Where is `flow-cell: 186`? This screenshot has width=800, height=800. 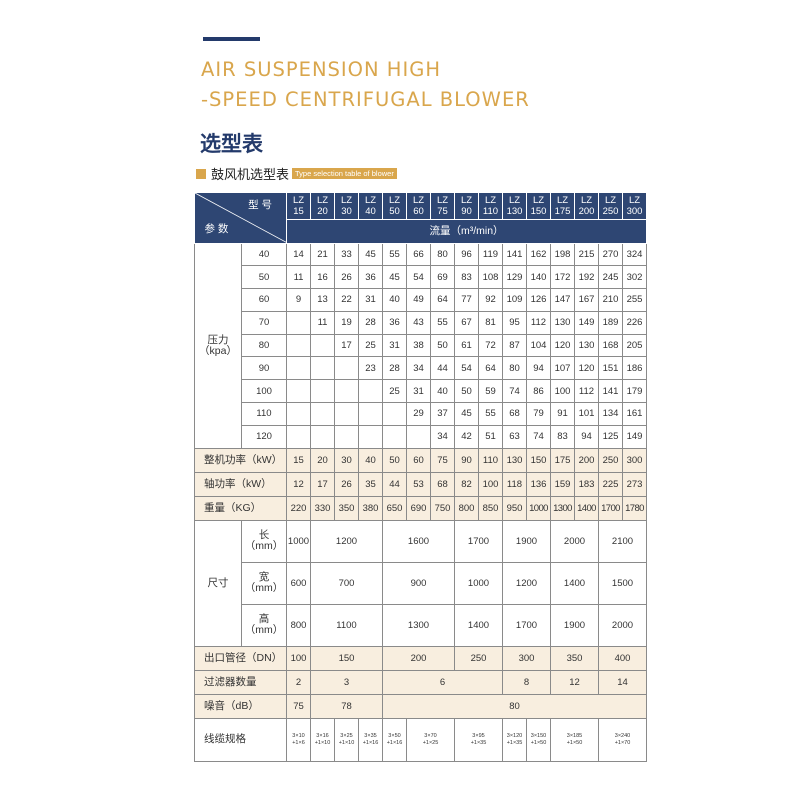 flow-cell: 186 is located at coordinates (634, 368).